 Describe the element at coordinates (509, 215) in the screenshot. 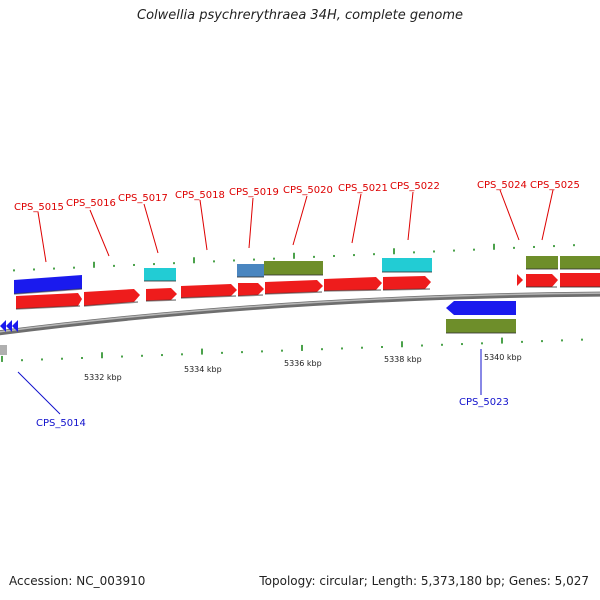

I see `leader-cps5024` at that location.